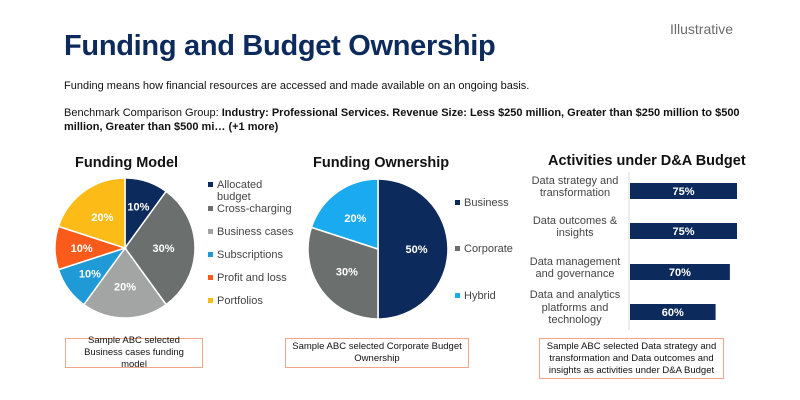  I want to click on bar-data-label: 60%, so click(673, 313).